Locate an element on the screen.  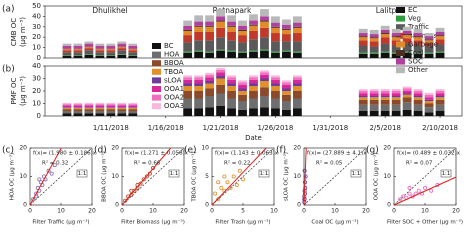
y-tick-label: 20 is located at coordinates (387, 148).